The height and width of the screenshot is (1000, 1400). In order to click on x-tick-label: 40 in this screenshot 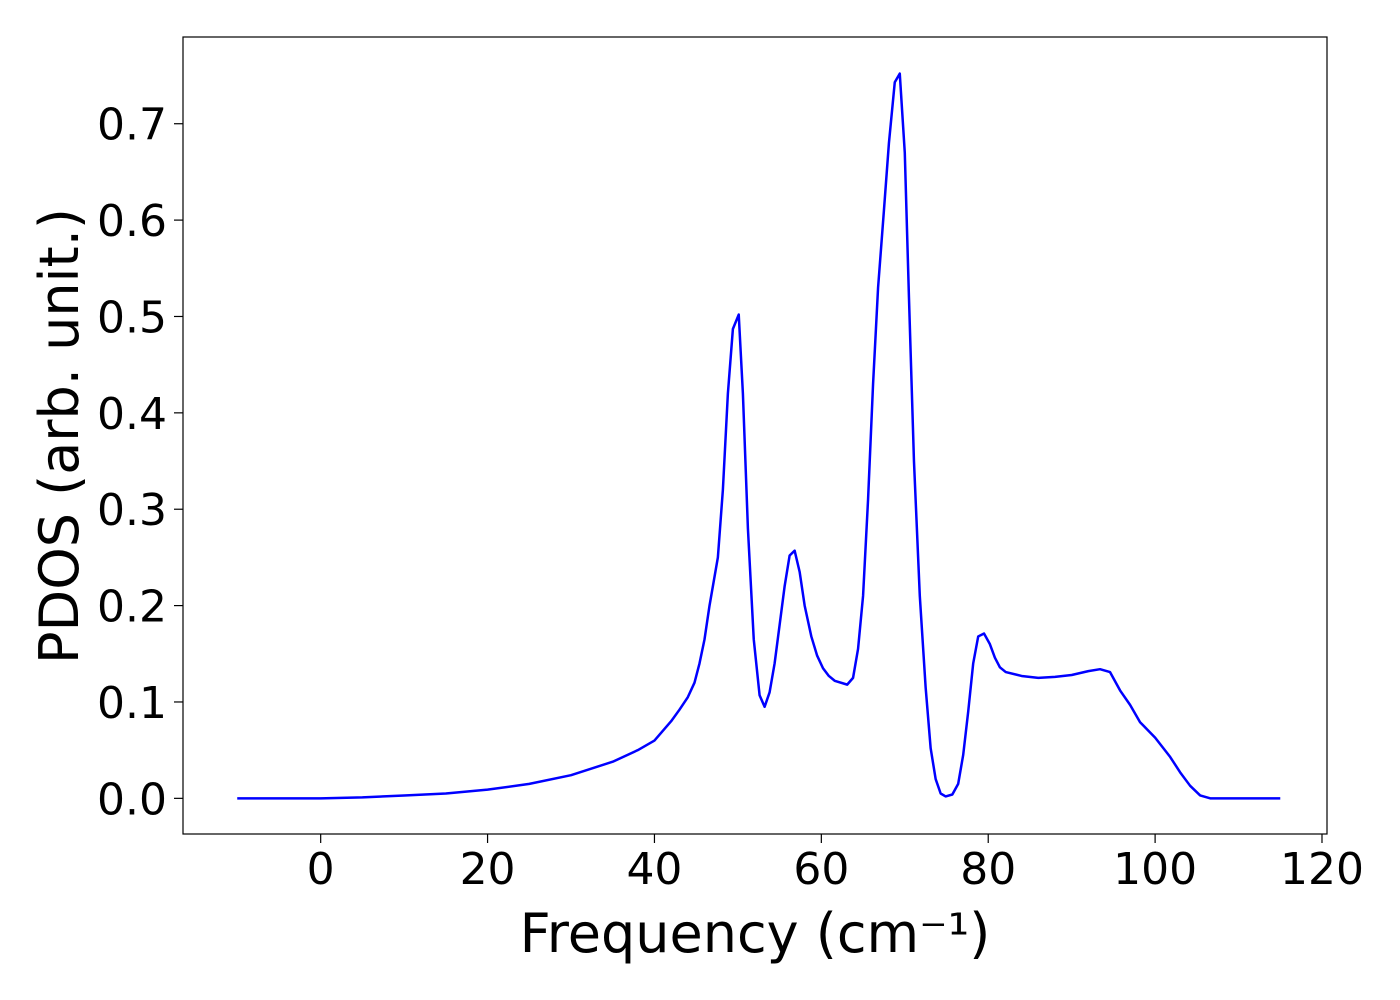, I will do `click(654, 869)`.